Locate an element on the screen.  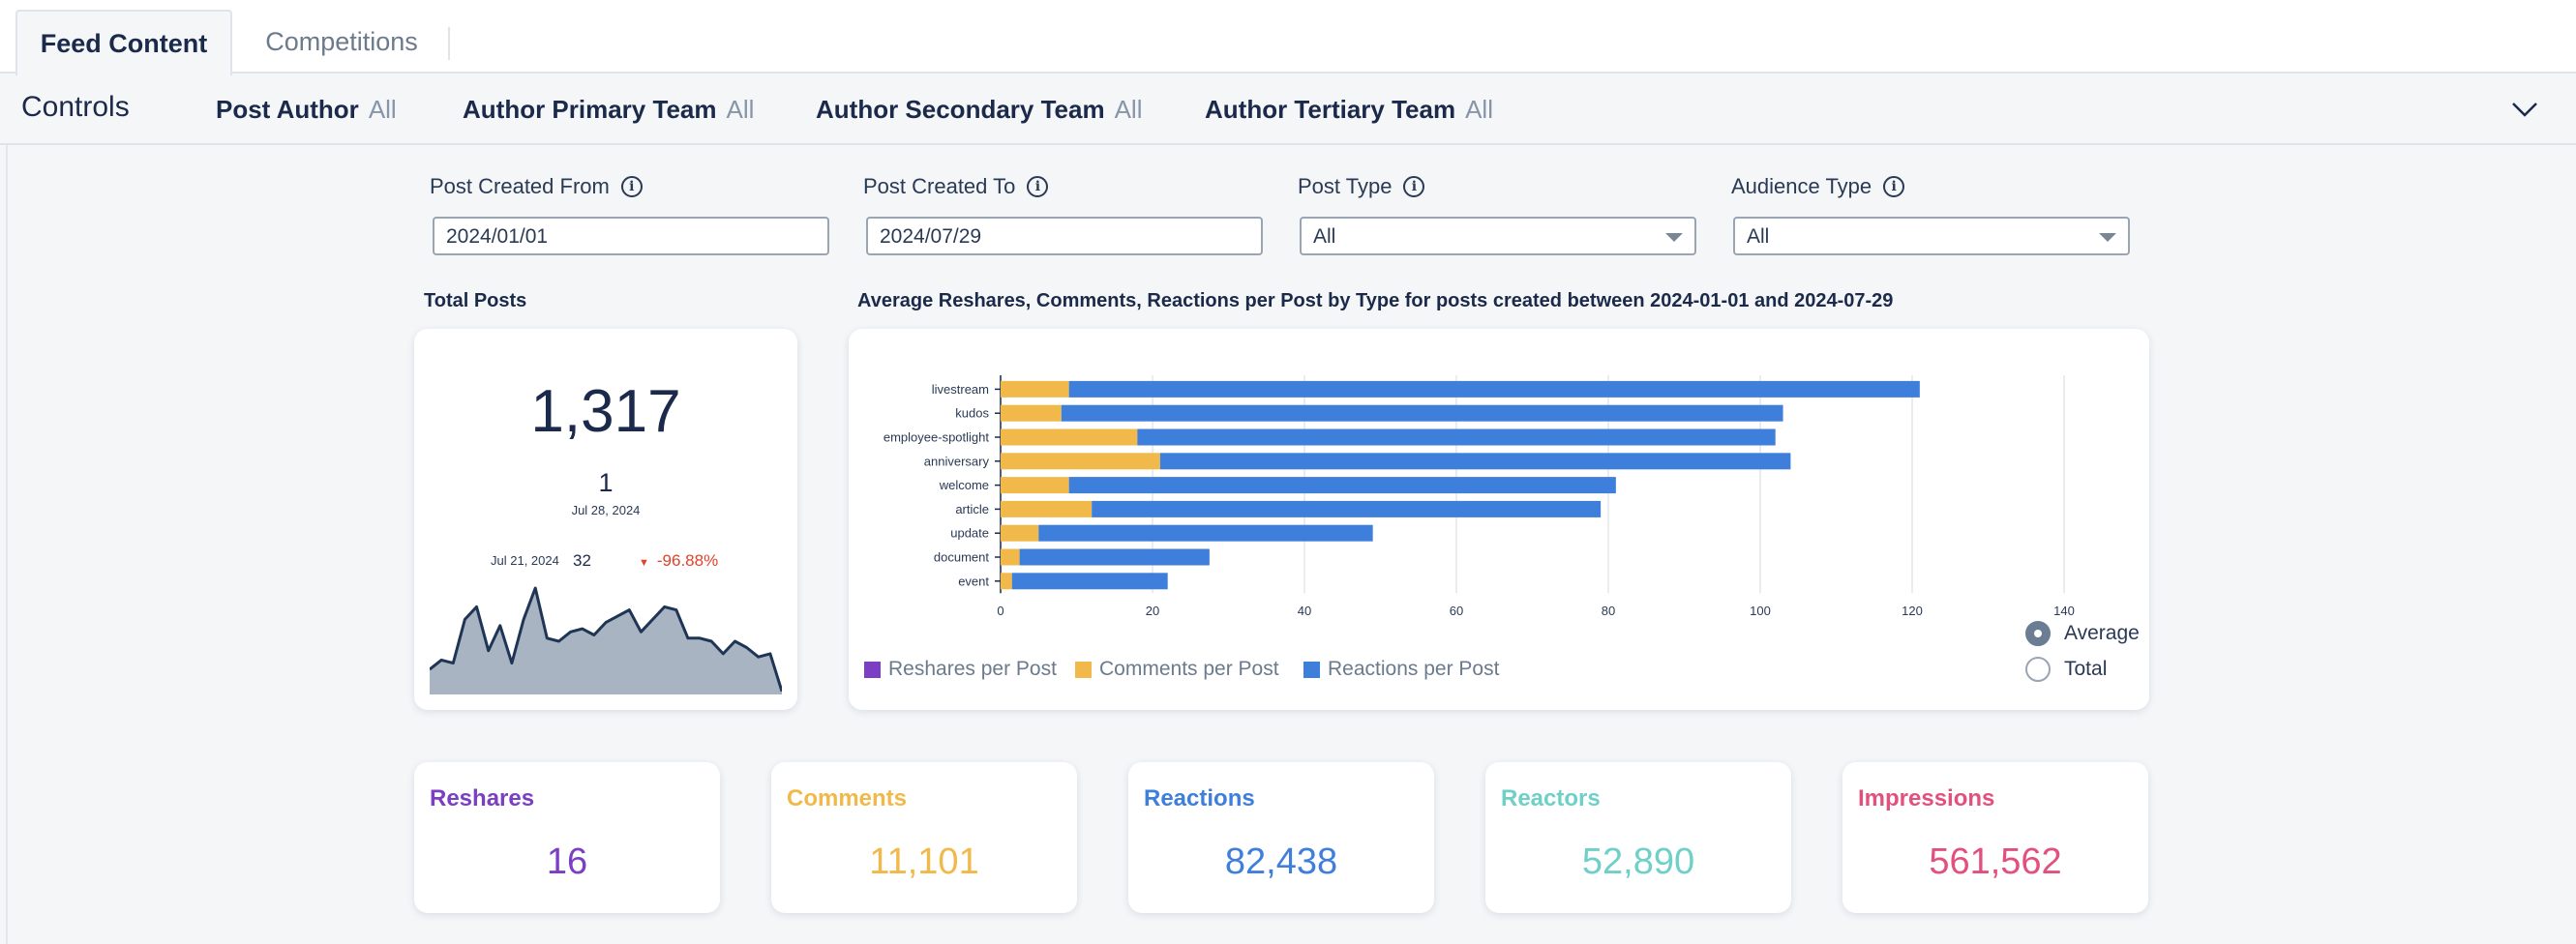
y-tick-label: article is located at coordinates (972, 509).